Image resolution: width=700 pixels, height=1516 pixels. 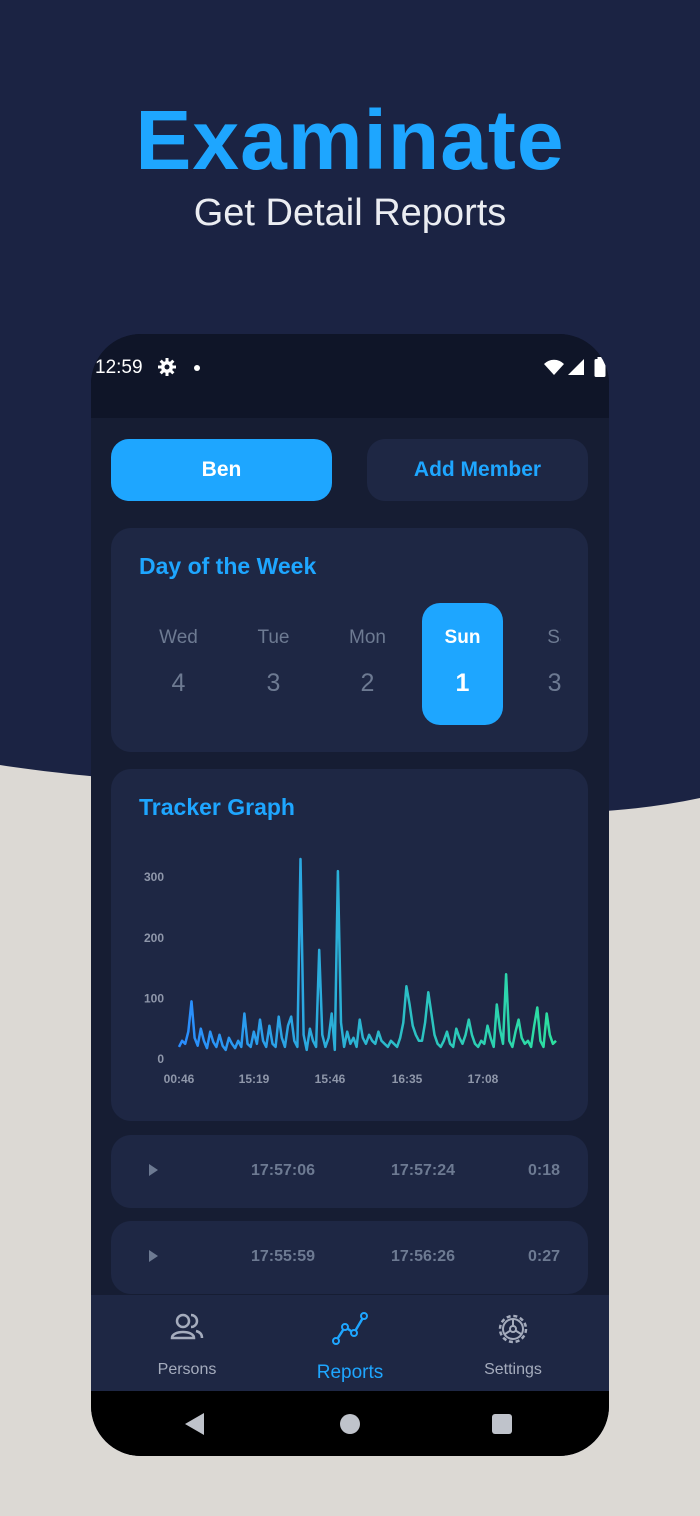 What do you see at coordinates (283, 1170) in the screenshot?
I see `session-start: 17:57:06` at bounding box center [283, 1170].